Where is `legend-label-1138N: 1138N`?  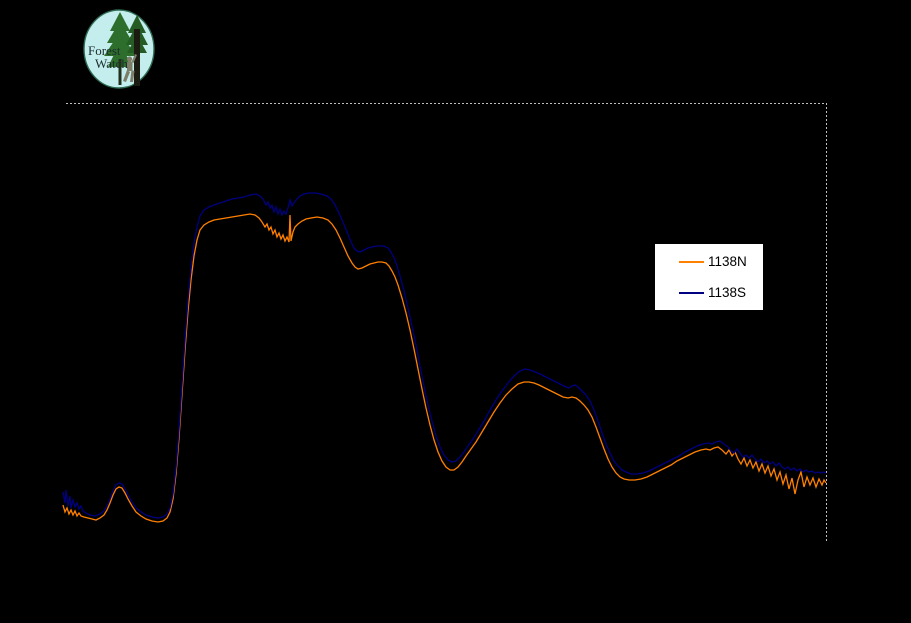 legend-label-1138N: 1138N is located at coordinates (727, 262).